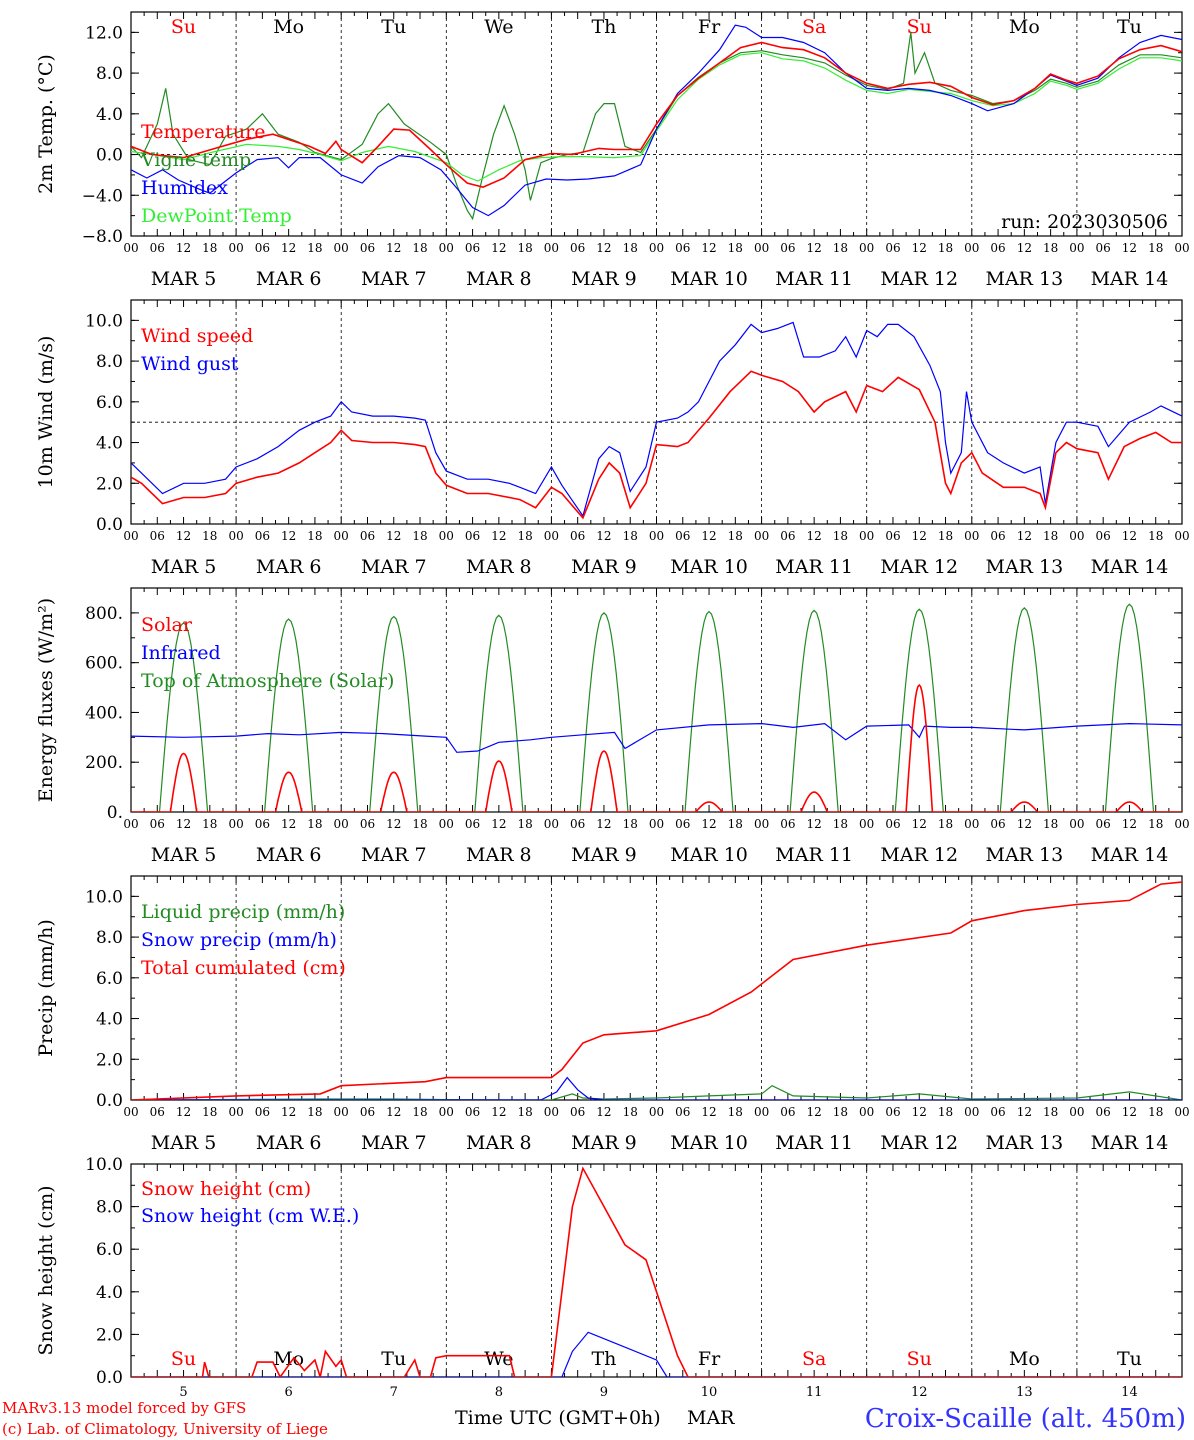  What do you see at coordinates (216, 216) in the screenshot?
I see `legend-entry: DewPoint Temp` at bounding box center [216, 216].